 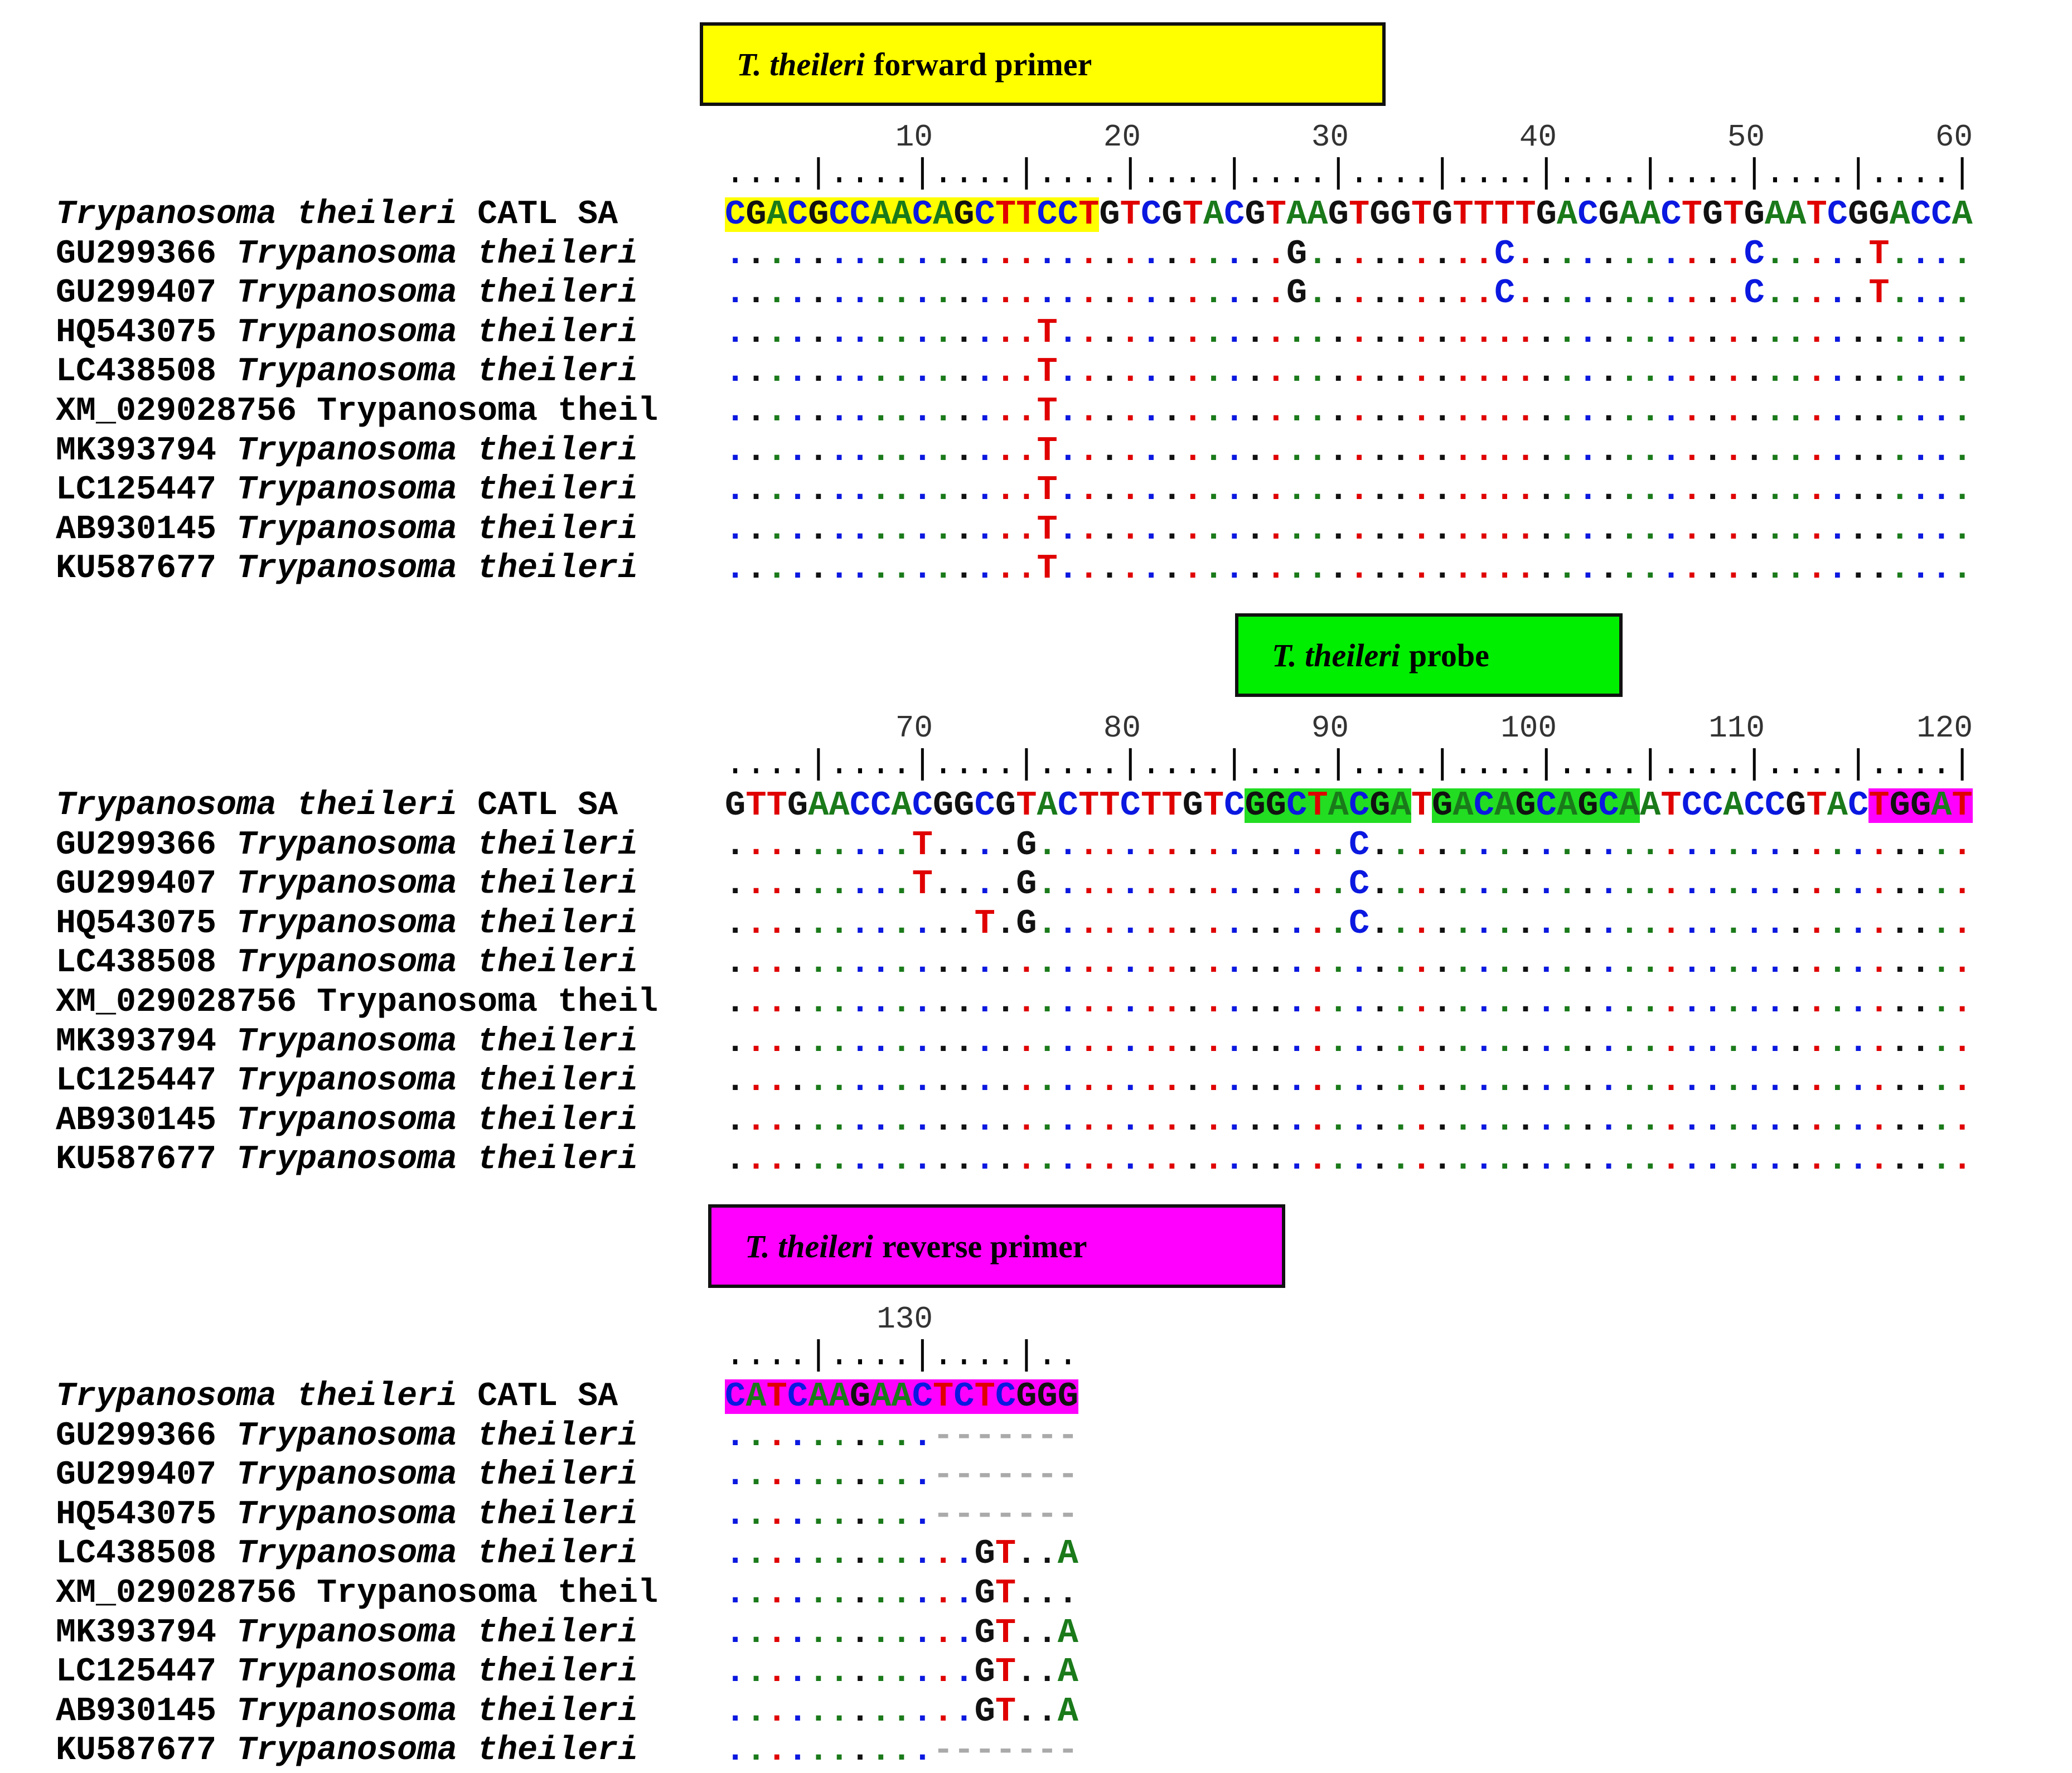 What do you see at coordinates (1746, 137) in the screenshot?
I see `ruler-number: 50` at bounding box center [1746, 137].